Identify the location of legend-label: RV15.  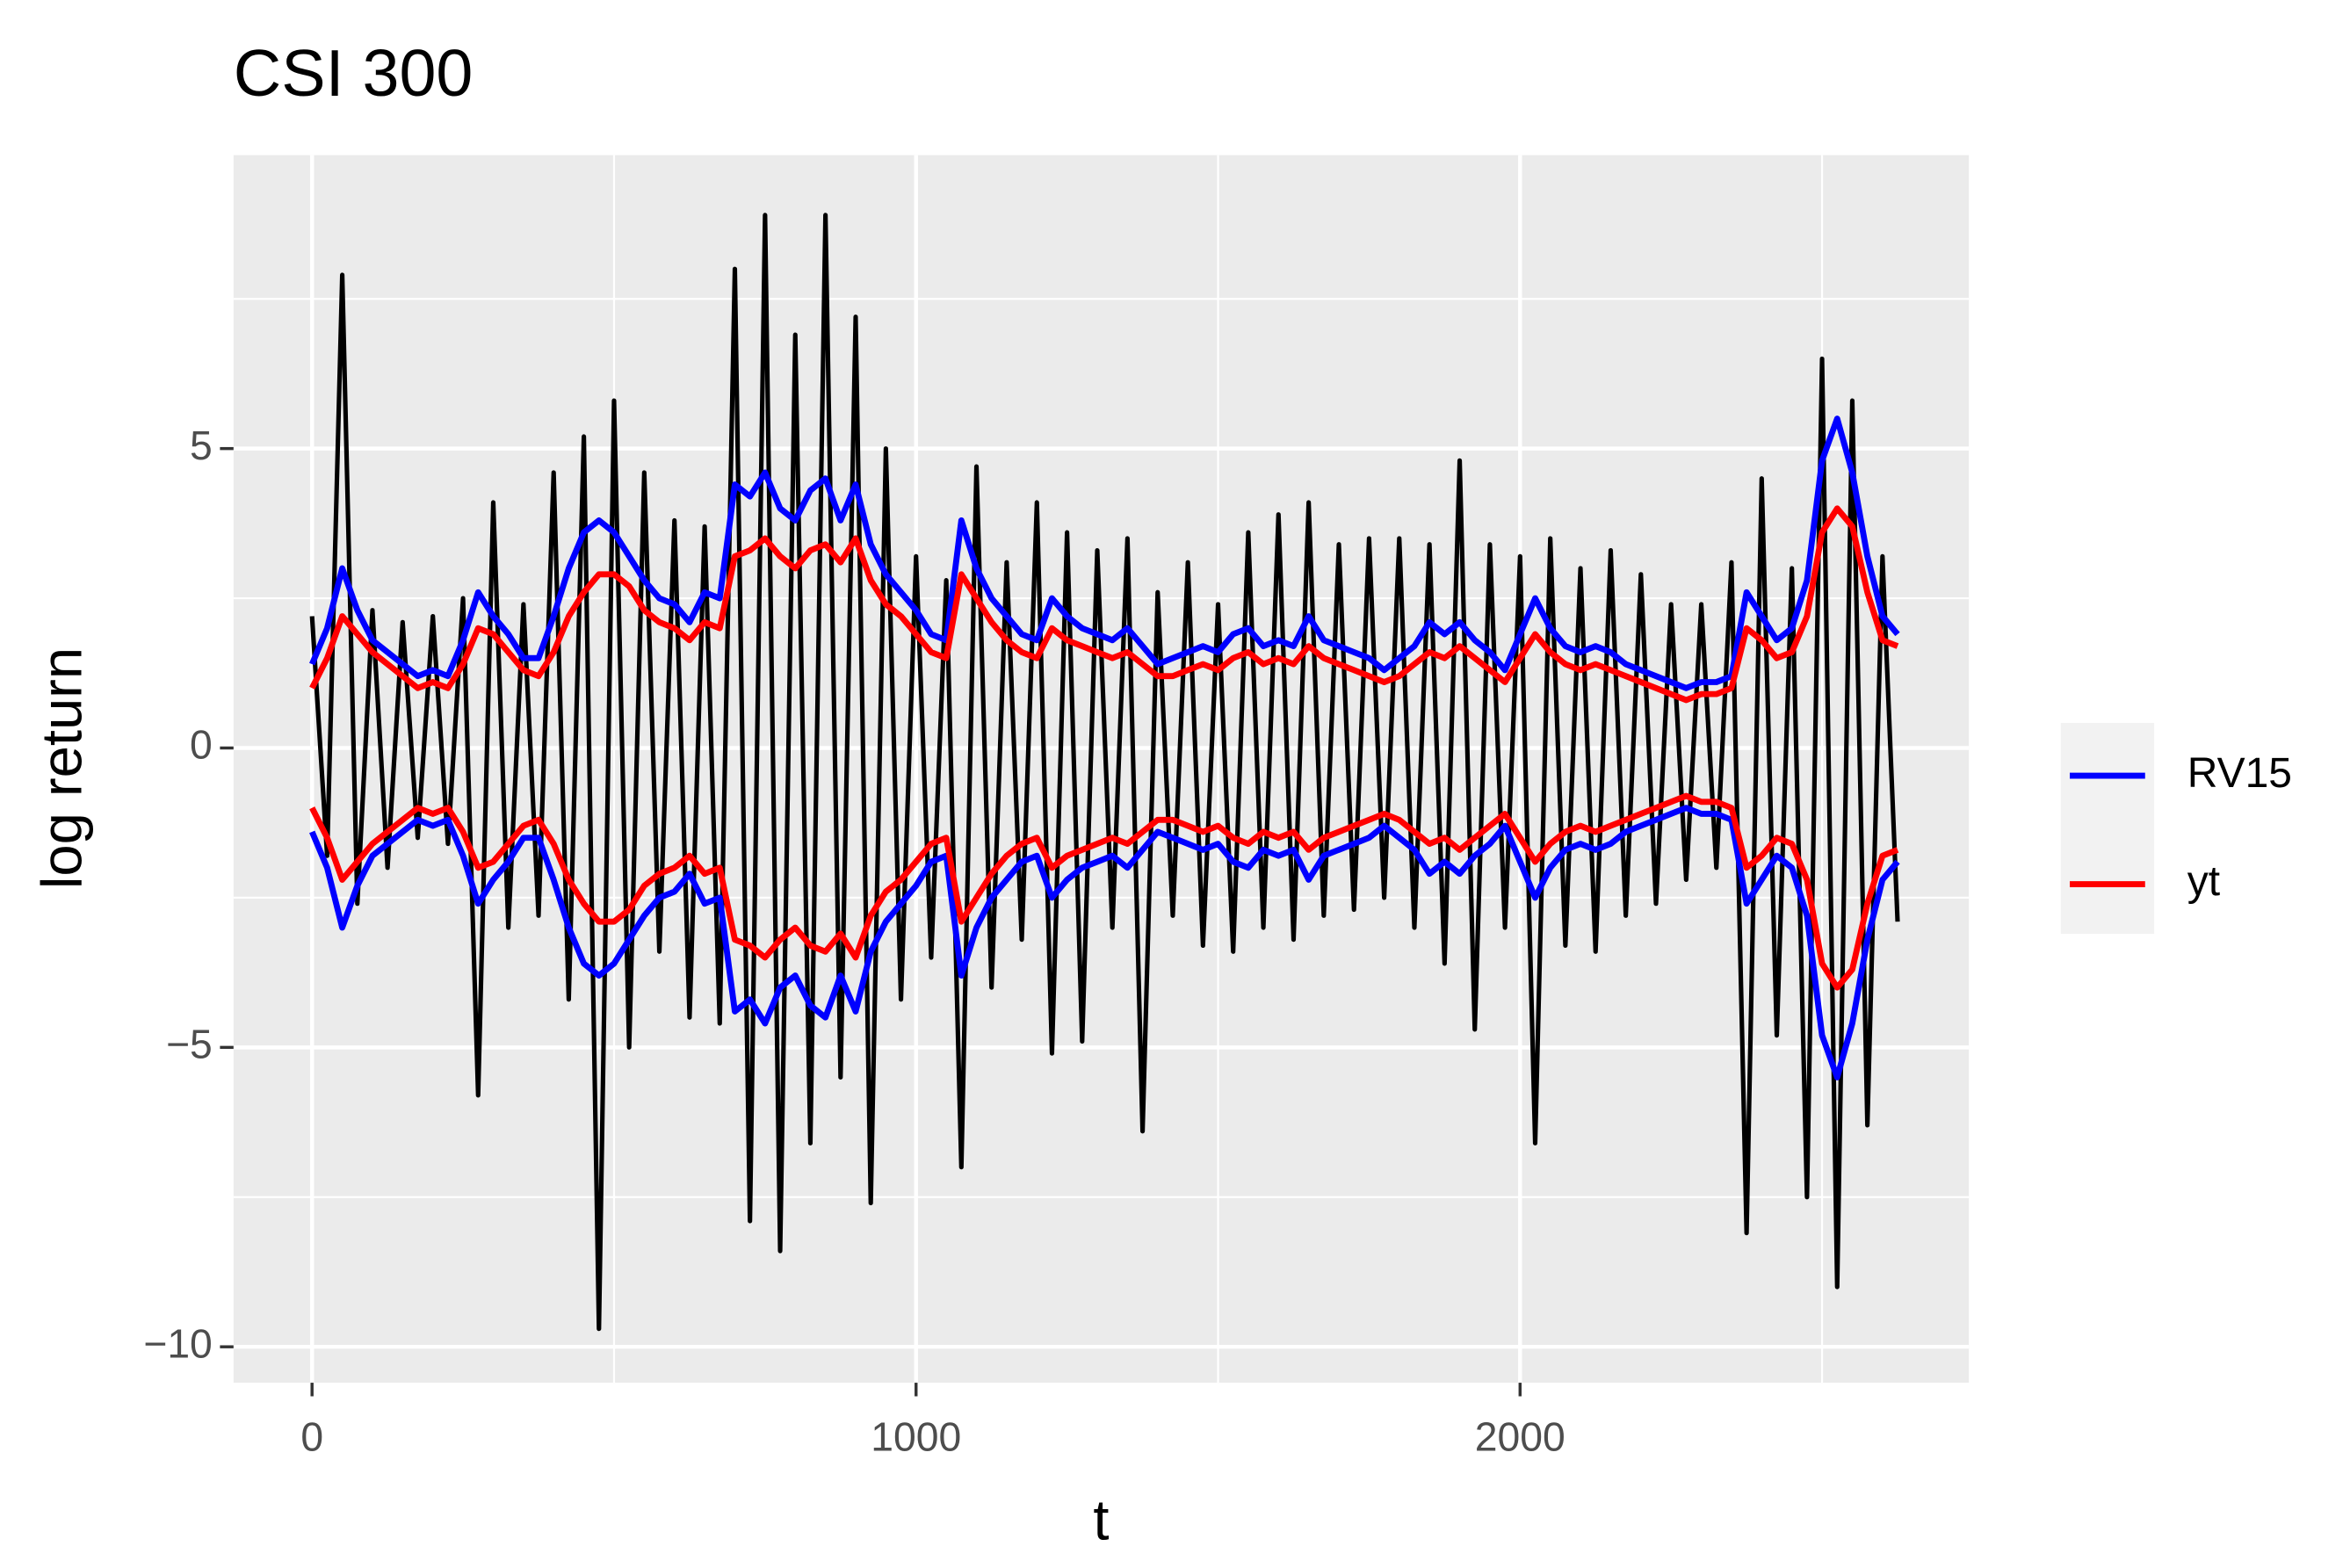
(2239, 773).